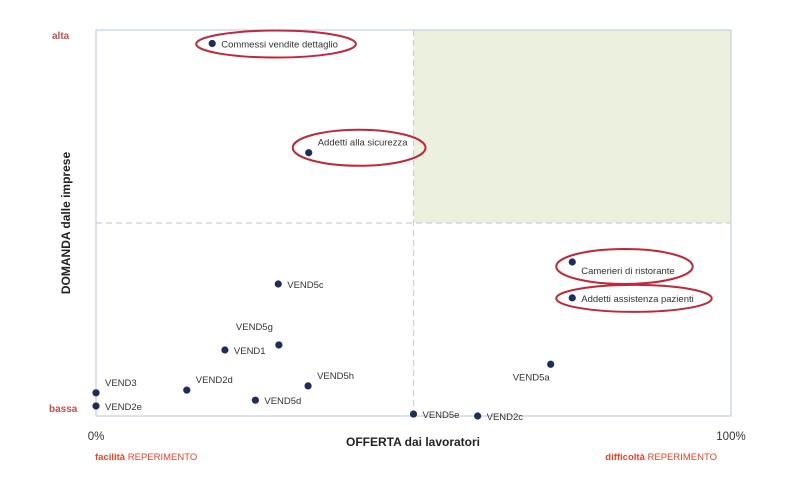 Image resolution: width=808 pixels, height=483 pixels. I want to click on x-axis-title: OFFERTA dai lavoratori, so click(413, 442).